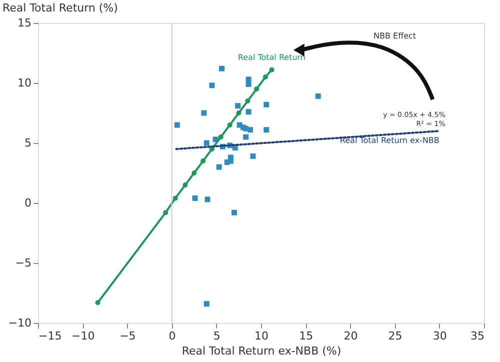 This screenshot has height=362, width=500. What do you see at coordinates (439, 336) in the screenshot?
I see `x-tick-label: 30` at bounding box center [439, 336].